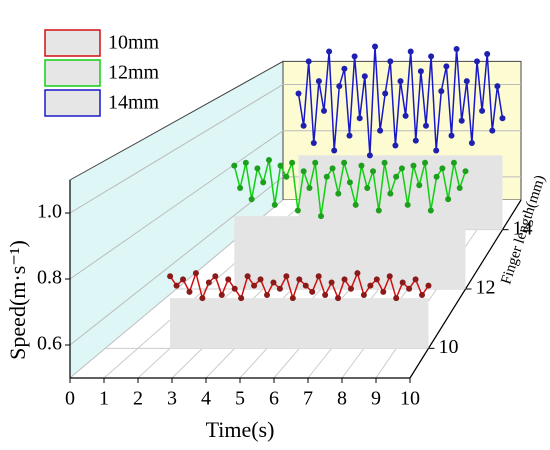 The height and width of the screenshot is (450, 550). What do you see at coordinates (104, 399) in the screenshot?
I see `x-tick-label: 1` at bounding box center [104, 399].